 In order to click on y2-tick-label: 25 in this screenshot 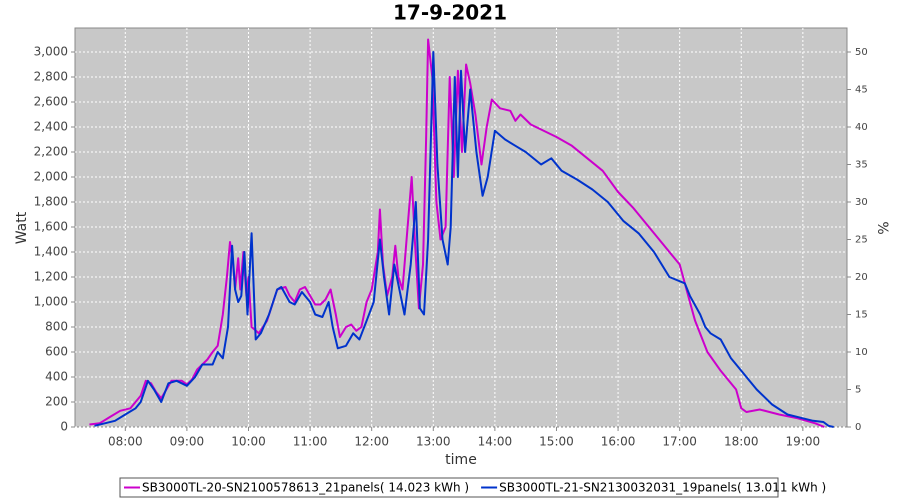, I will do `click(861, 240)`.